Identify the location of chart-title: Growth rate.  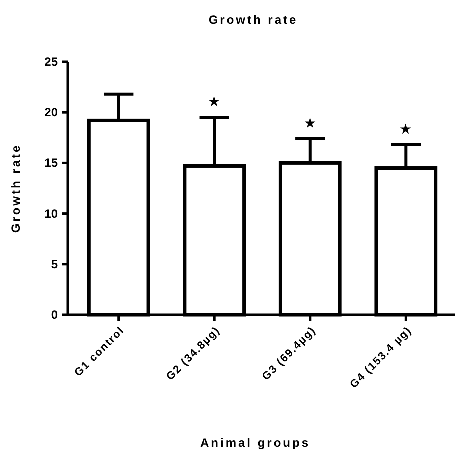
(253, 20).